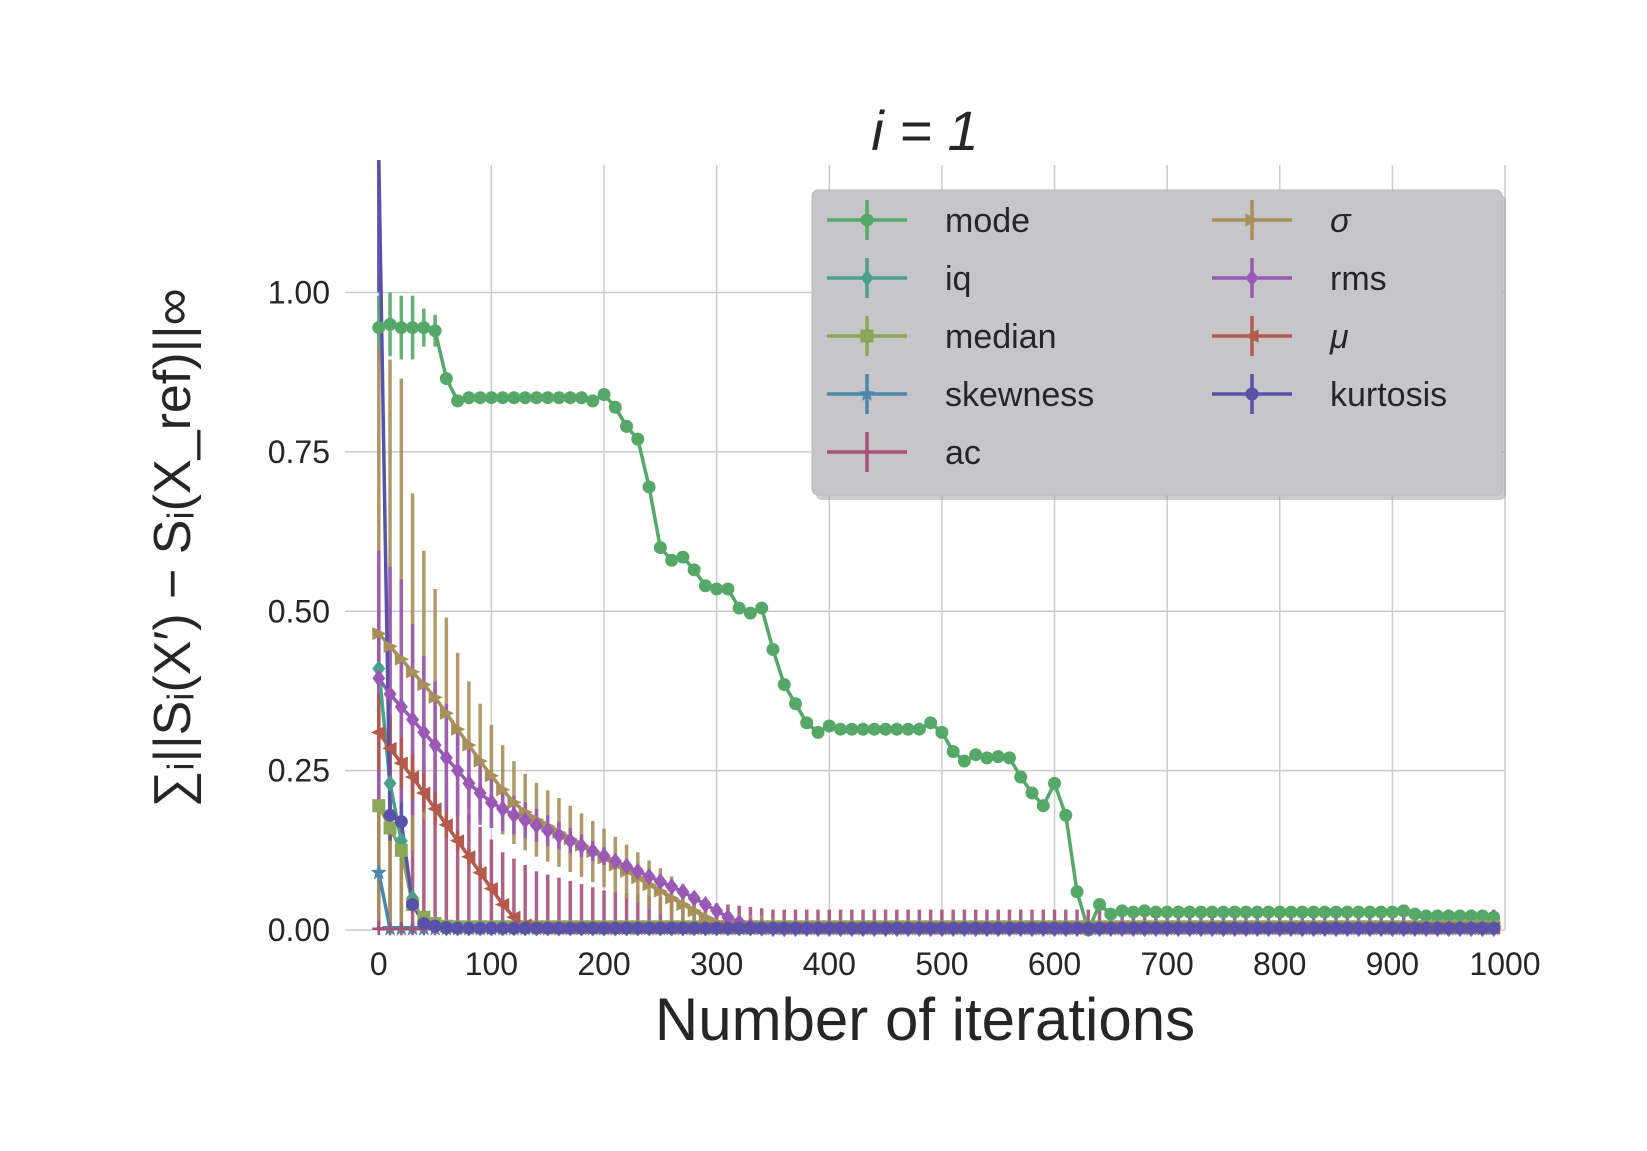  Describe the element at coordinates (1504, 964) in the screenshot. I see `x-tick-label: 1000` at that location.